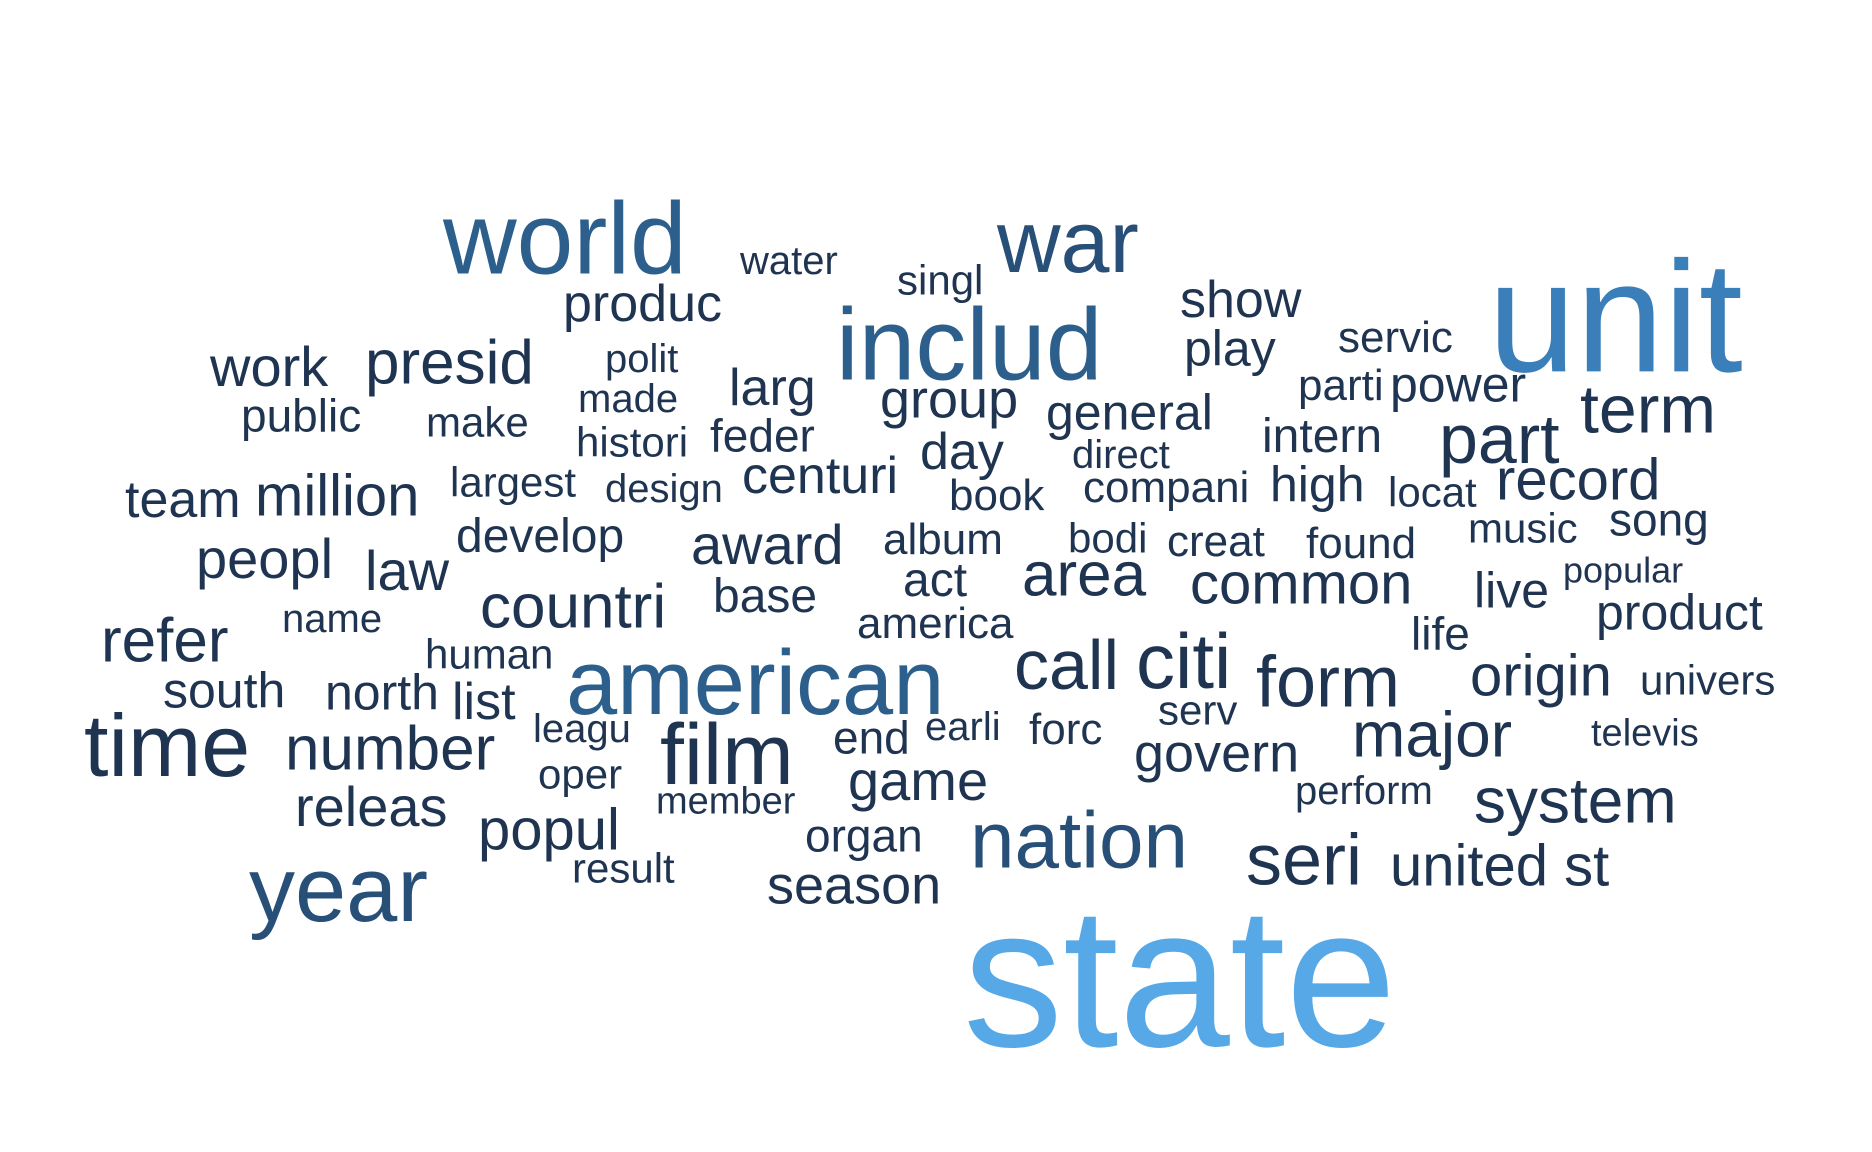 This screenshot has height=1152, width=1872. What do you see at coordinates (935, 581) in the screenshot?
I see `word-act: act` at bounding box center [935, 581].